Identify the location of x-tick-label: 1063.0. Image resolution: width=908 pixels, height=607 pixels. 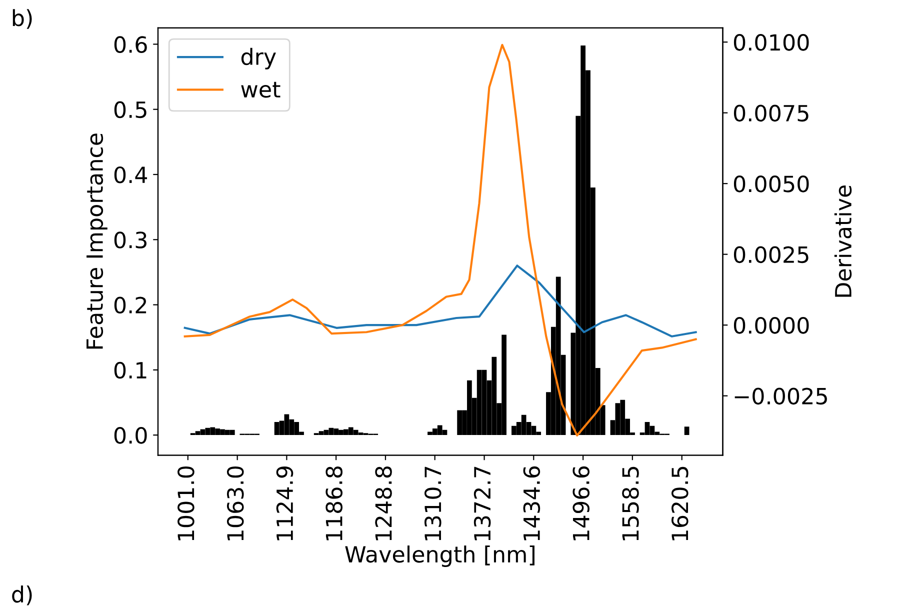
(235, 503).